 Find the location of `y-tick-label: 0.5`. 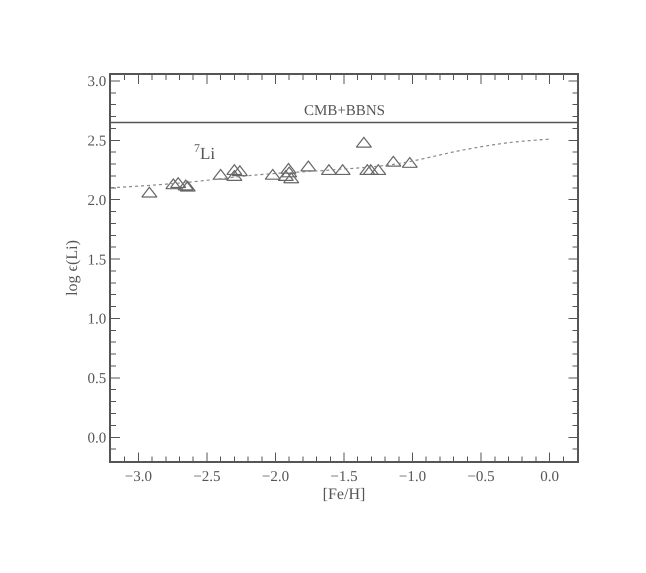

y-tick-label: 0.5 is located at coordinates (97, 379).